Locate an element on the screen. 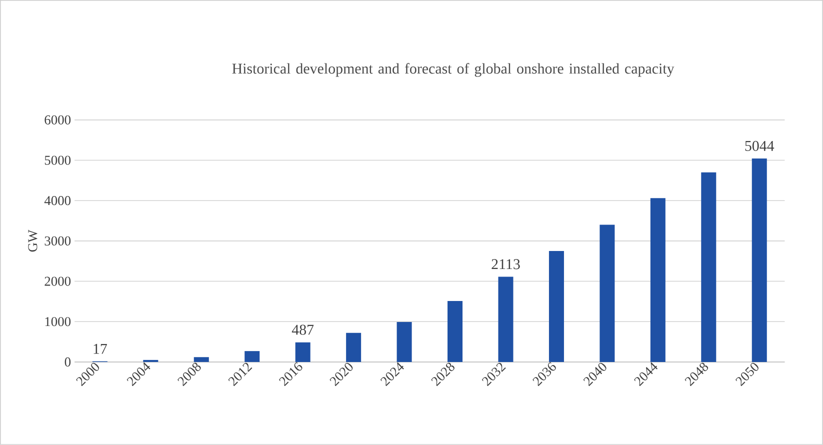 The width and height of the screenshot is (823, 445). y-tick-label: 5000 is located at coordinates (57, 160).